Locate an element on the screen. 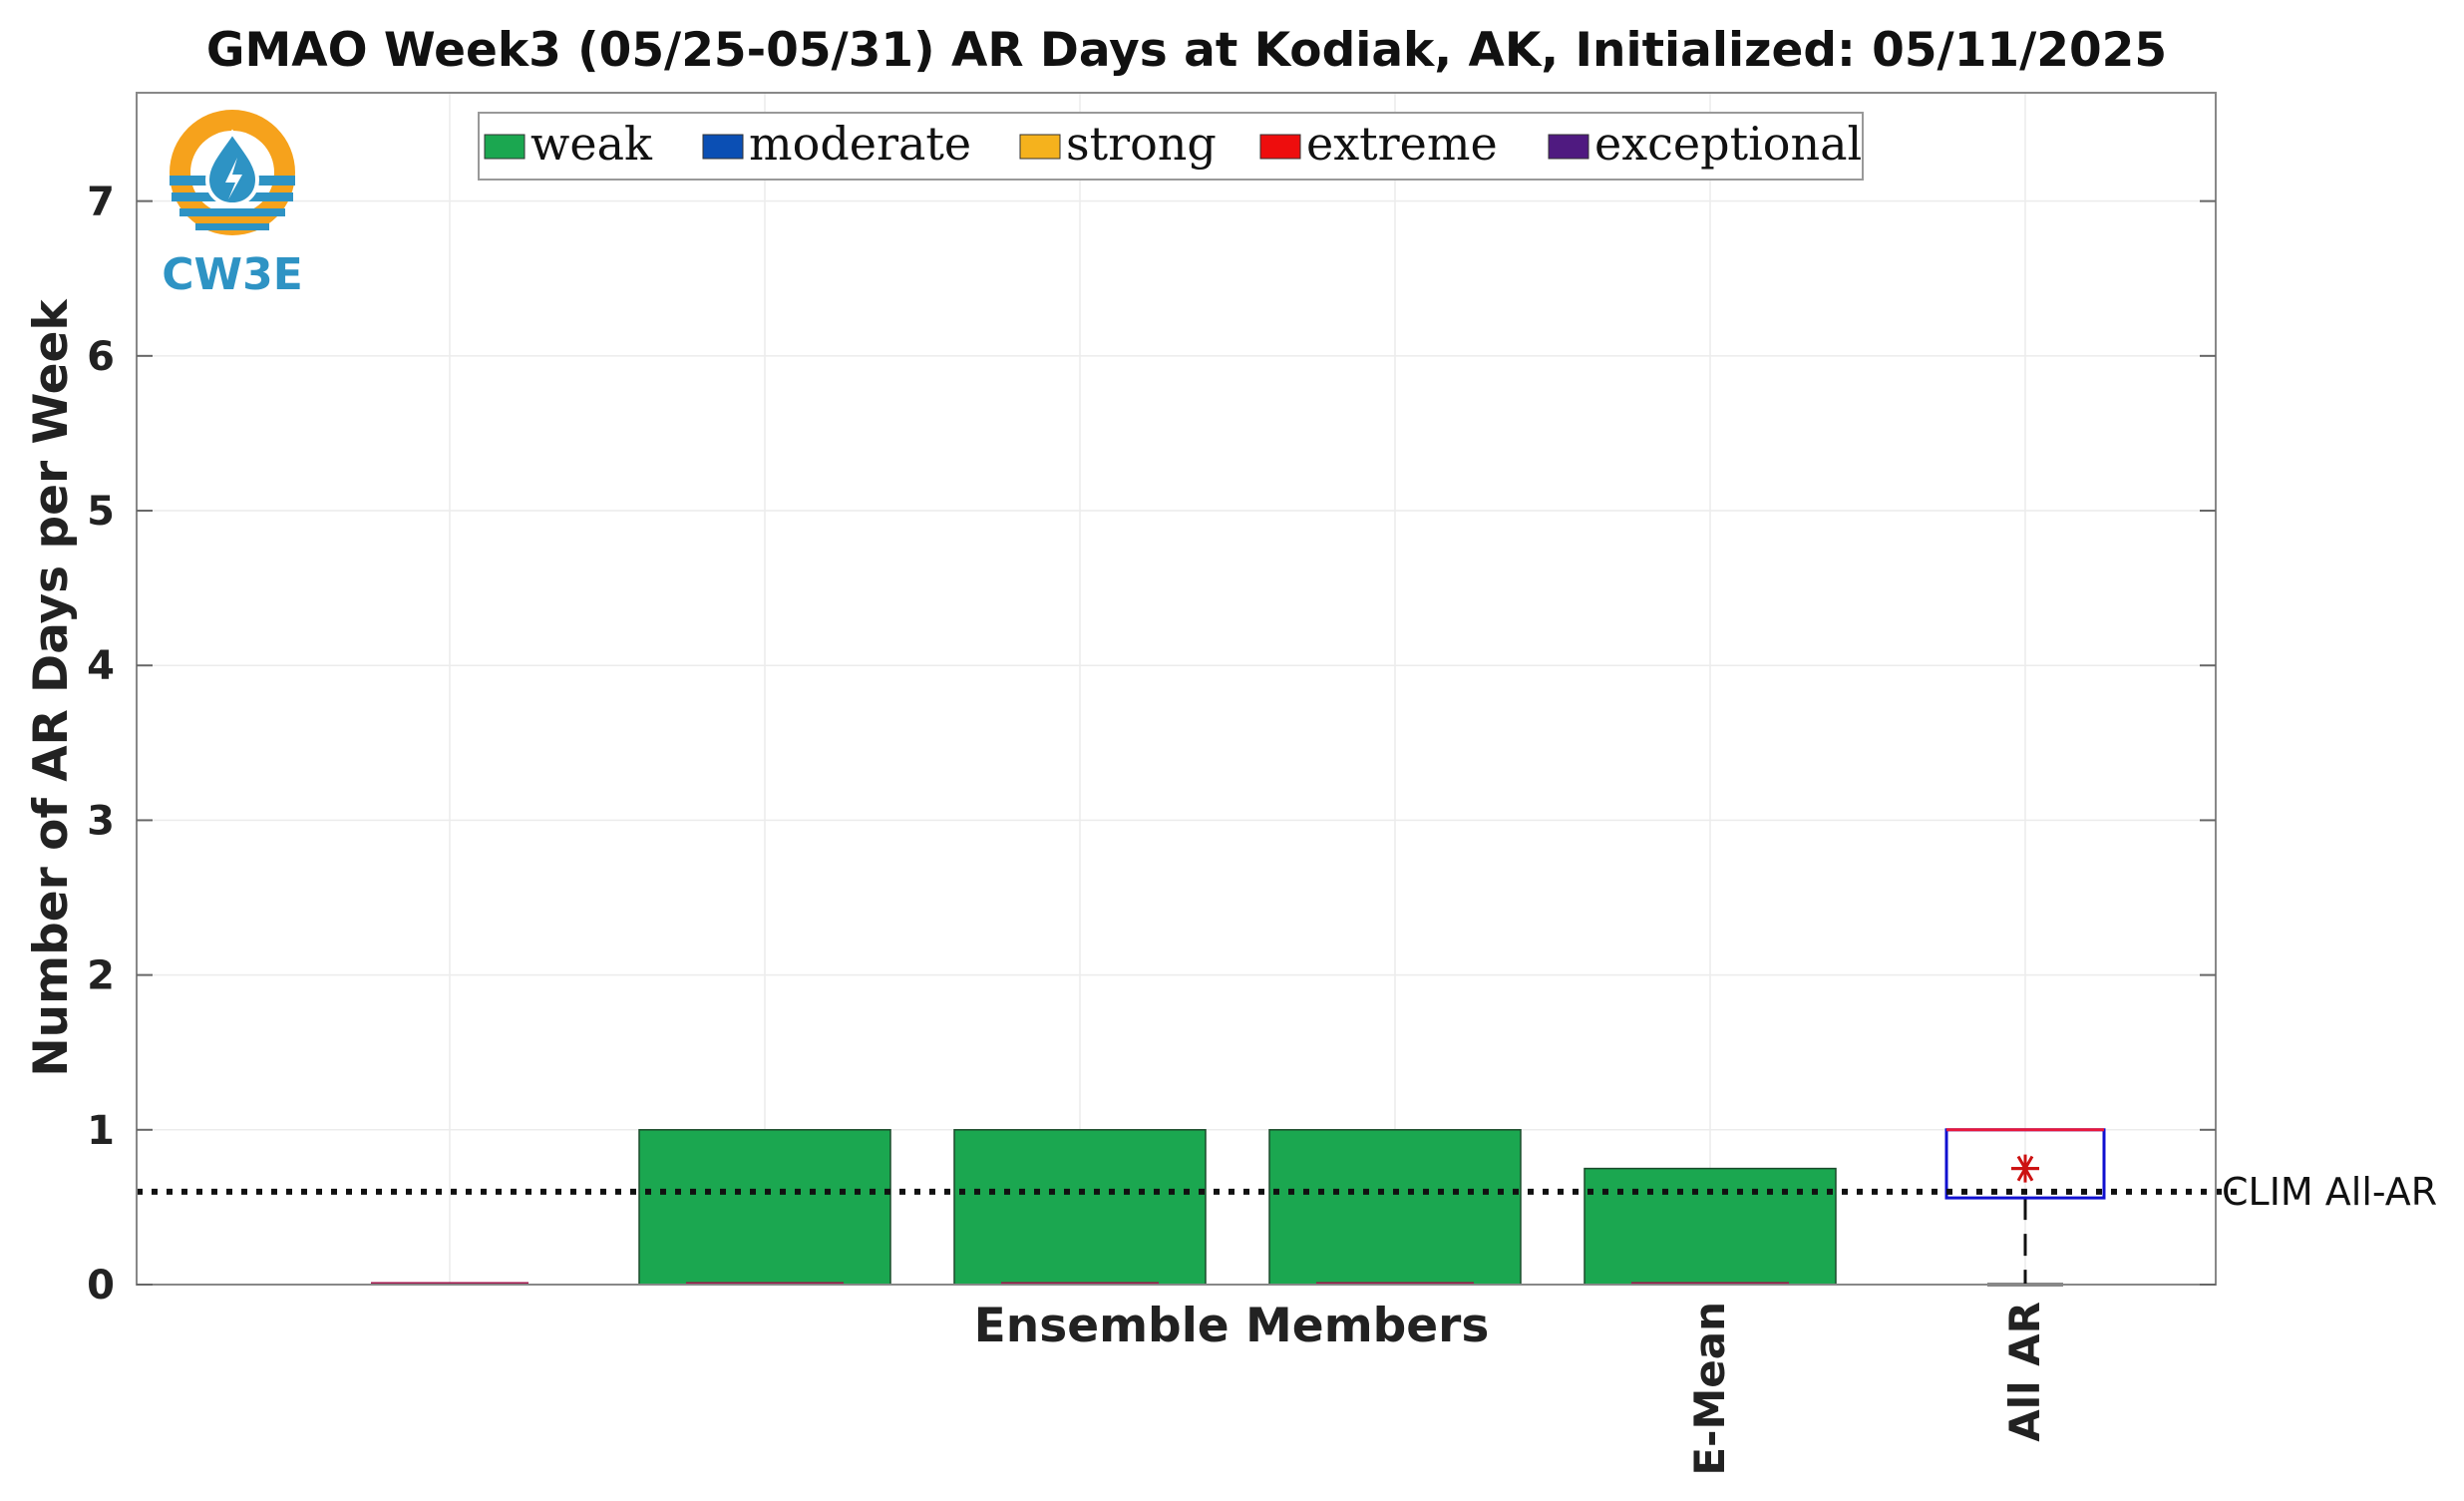  y-axis-label: Number of AR Days per Week is located at coordinates (51, 687).